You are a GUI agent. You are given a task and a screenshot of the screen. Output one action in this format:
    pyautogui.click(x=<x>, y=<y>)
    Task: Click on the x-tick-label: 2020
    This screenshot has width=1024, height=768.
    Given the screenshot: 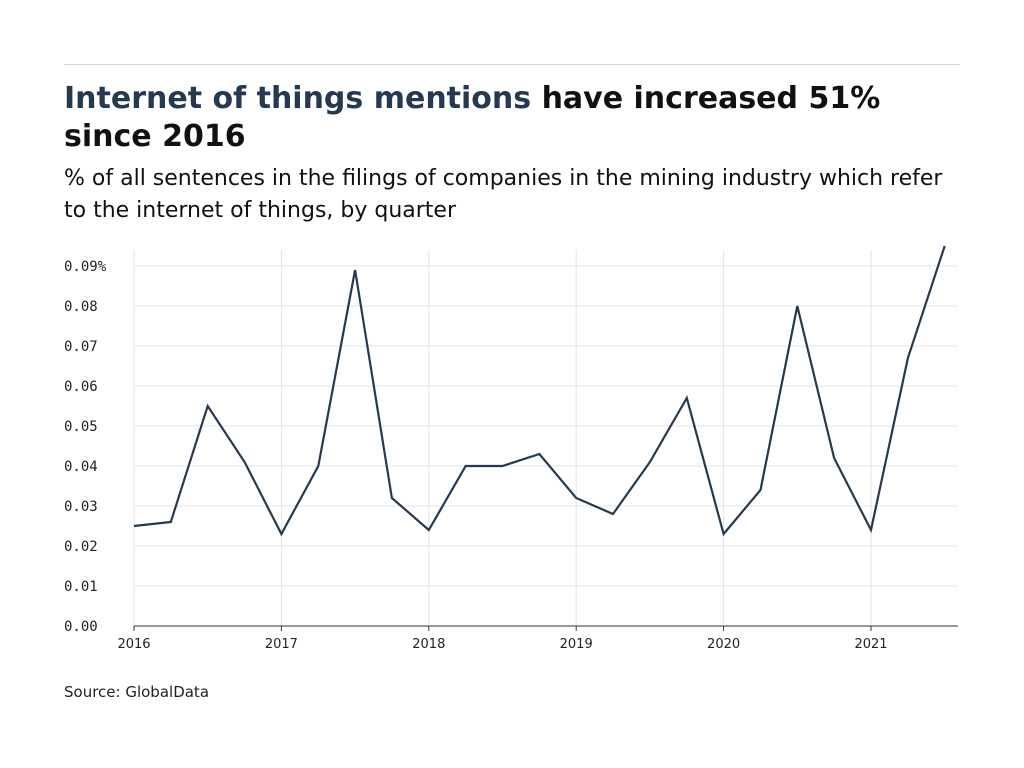 What is the action you would take?
    pyautogui.click(x=723, y=644)
    